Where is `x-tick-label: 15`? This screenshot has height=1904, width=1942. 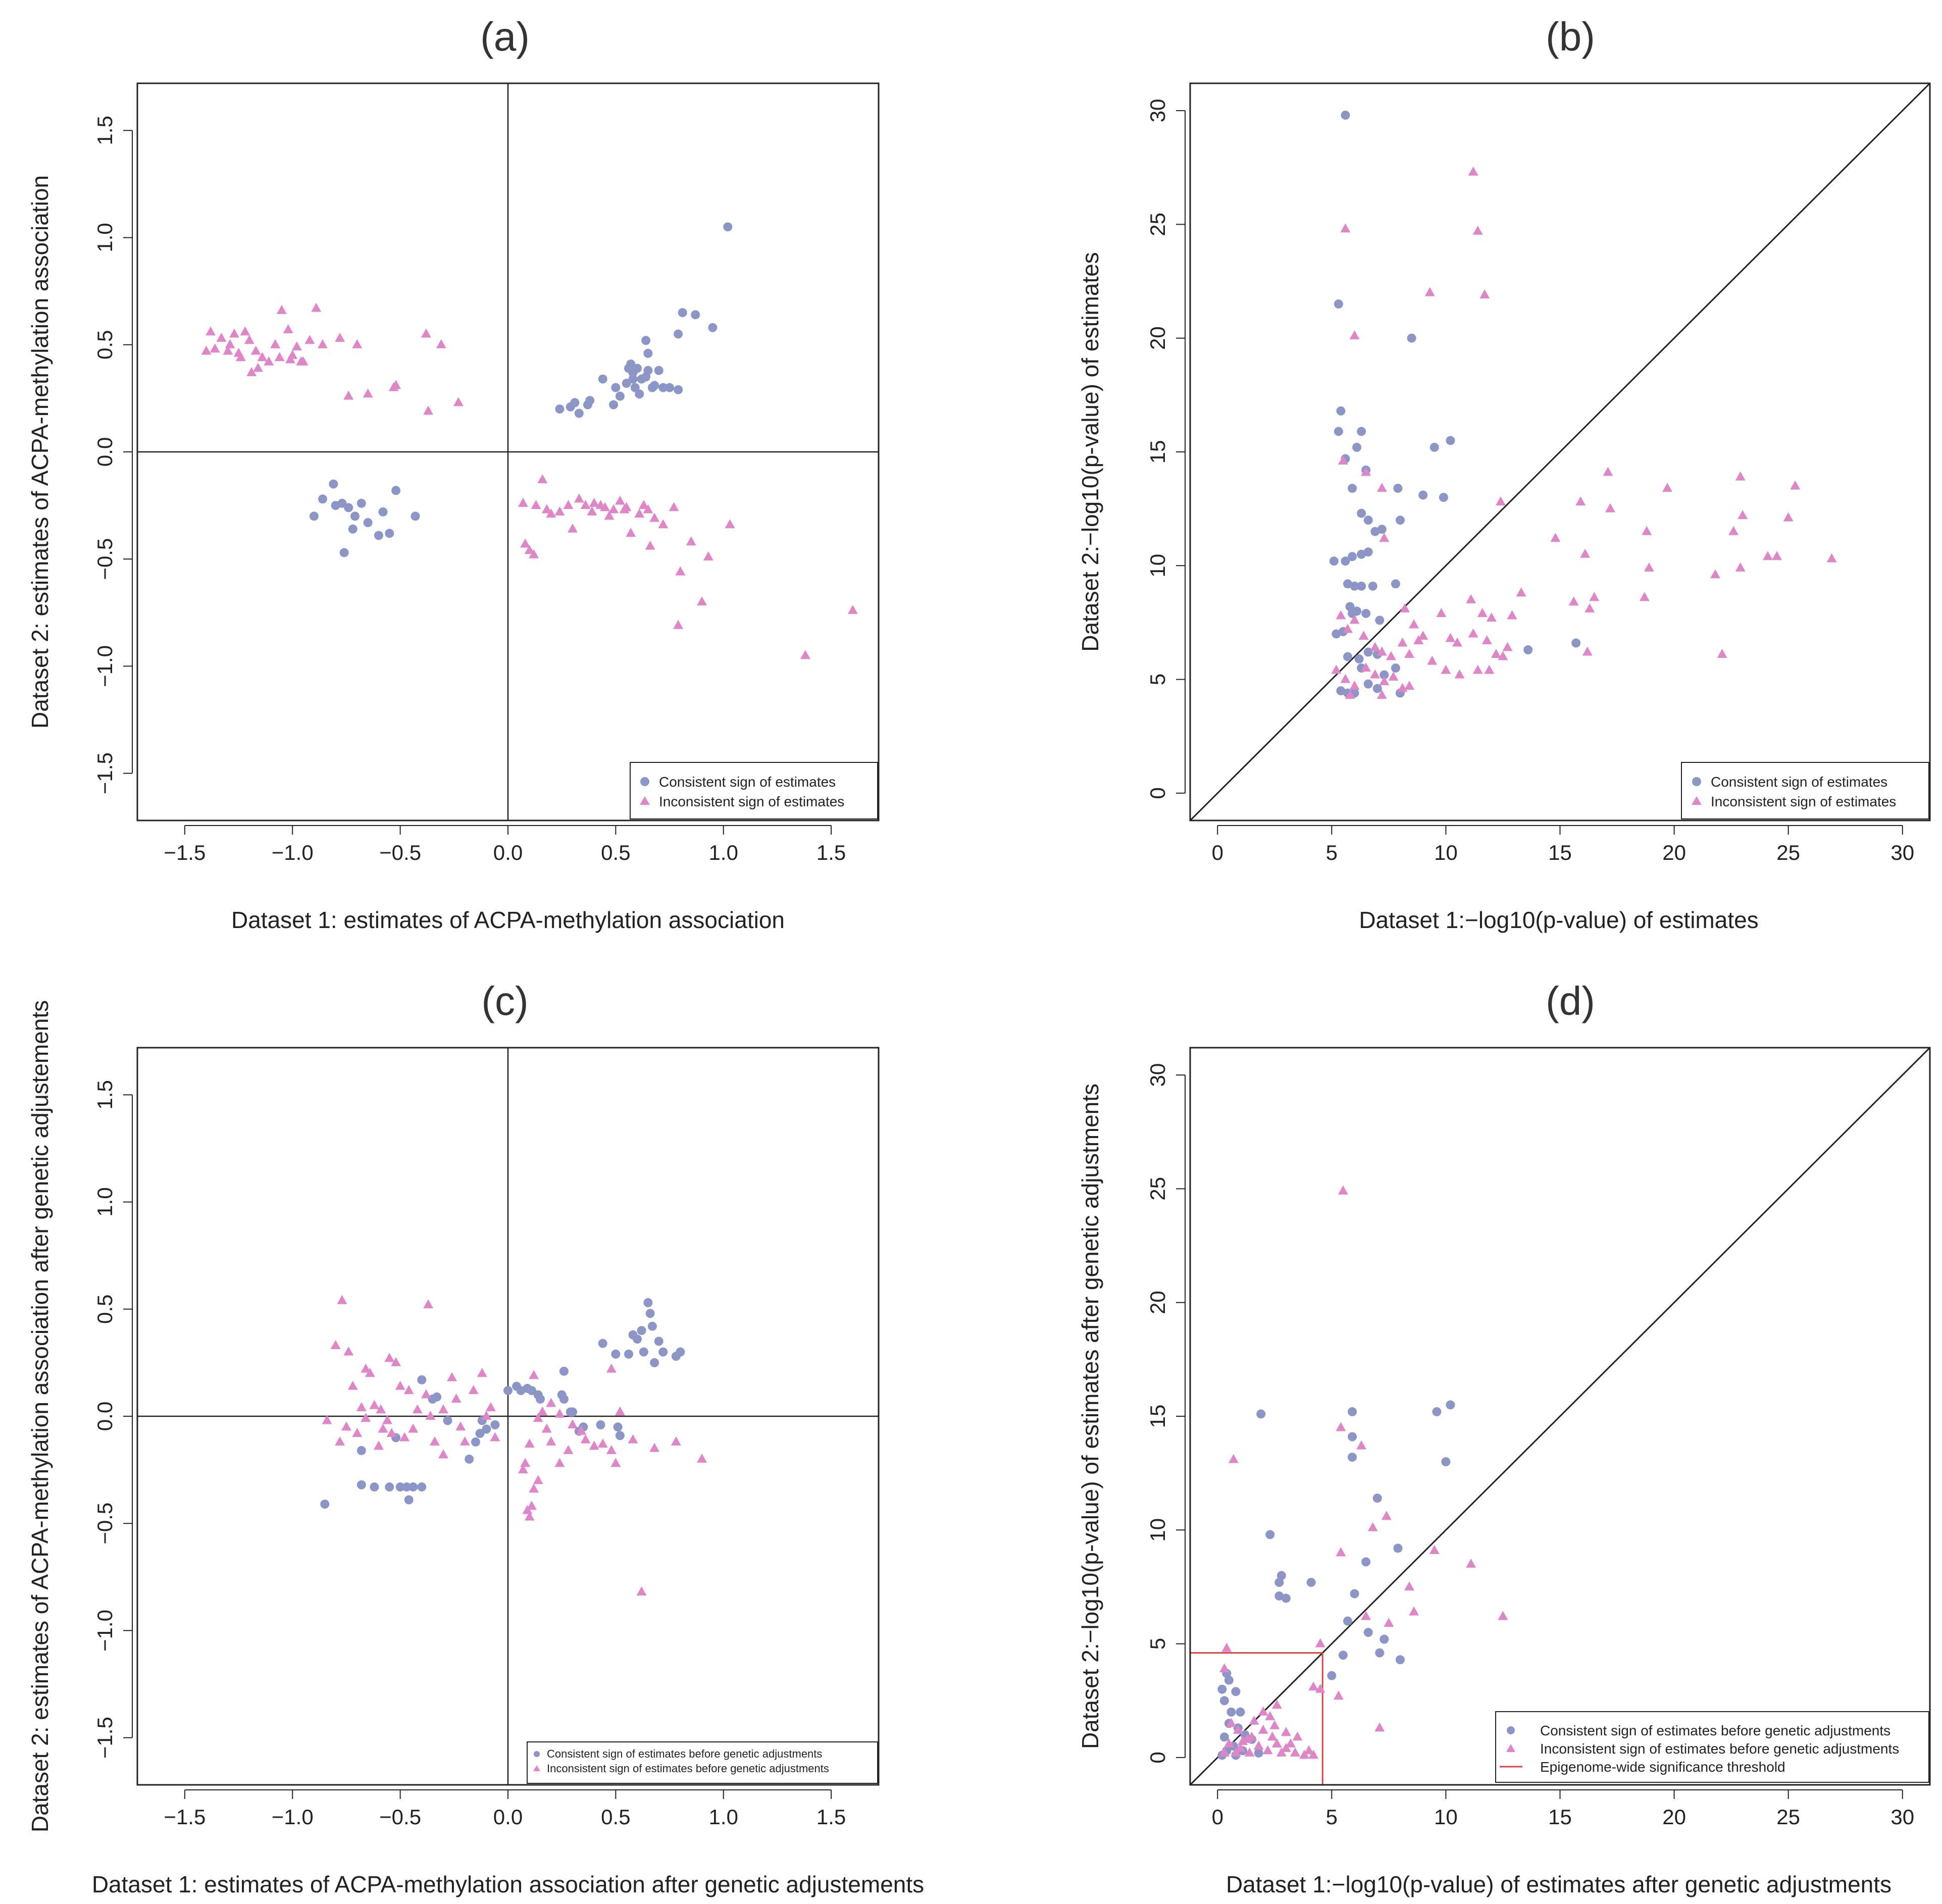 x-tick-label: 15 is located at coordinates (1560, 853).